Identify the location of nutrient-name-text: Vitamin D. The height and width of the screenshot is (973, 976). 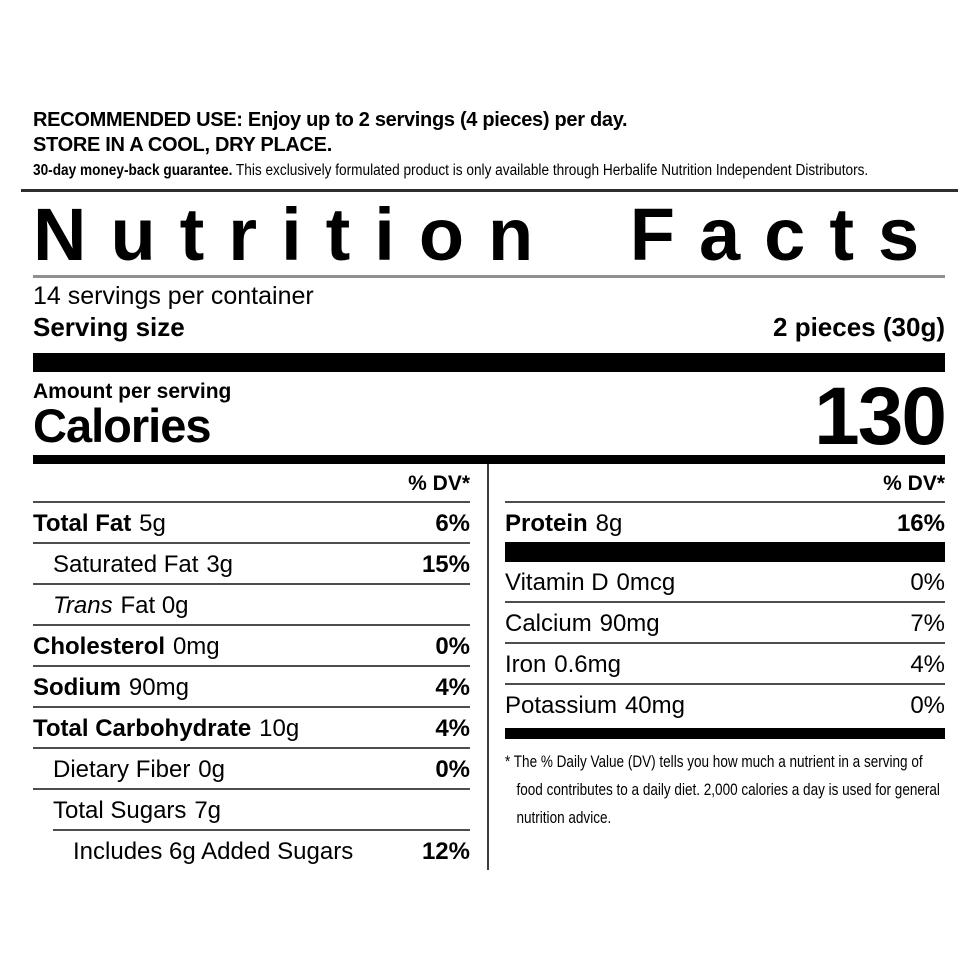
(557, 583).